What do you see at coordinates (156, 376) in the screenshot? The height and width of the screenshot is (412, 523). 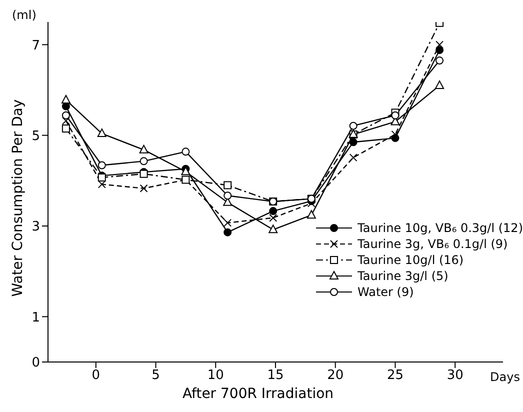 I see `x-tick-label: 5` at bounding box center [156, 376].